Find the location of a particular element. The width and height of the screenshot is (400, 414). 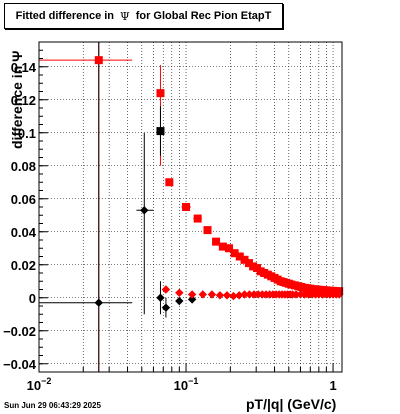

x-tick-labels: 10⁻² 10⁻¹ 1 is located at coordinates (182, 384).